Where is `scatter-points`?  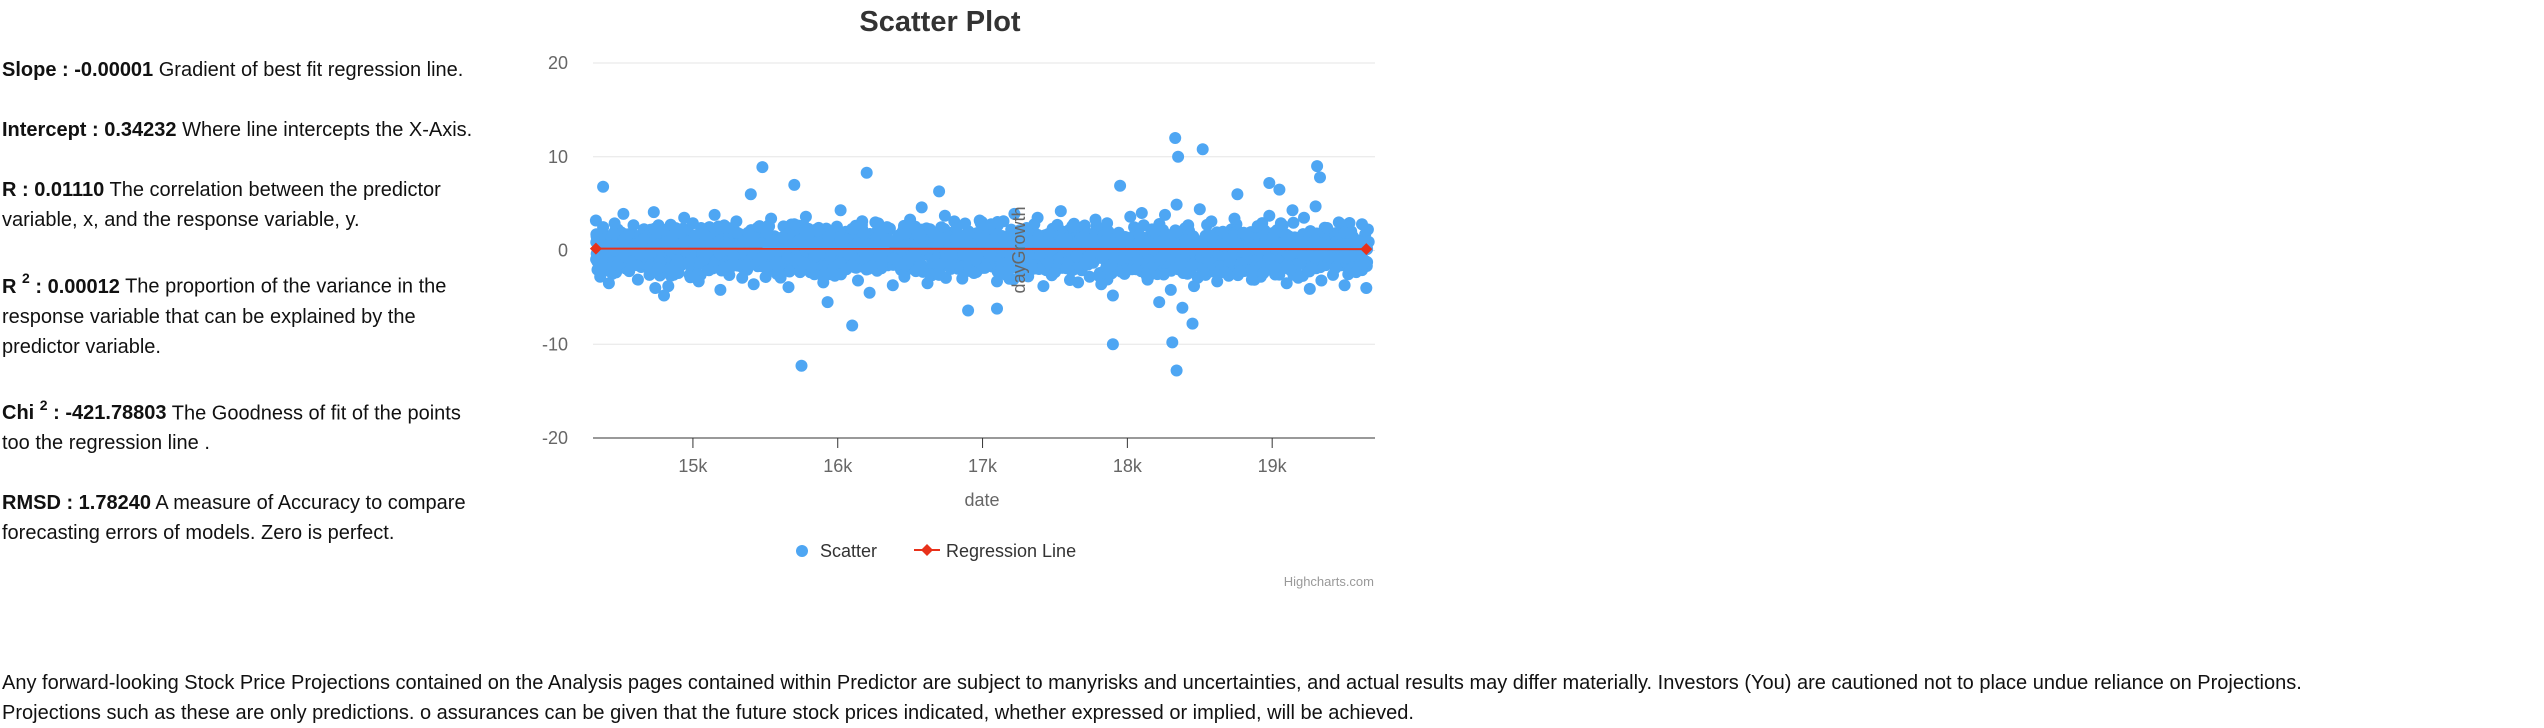
scatter-points is located at coordinates (982, 254).